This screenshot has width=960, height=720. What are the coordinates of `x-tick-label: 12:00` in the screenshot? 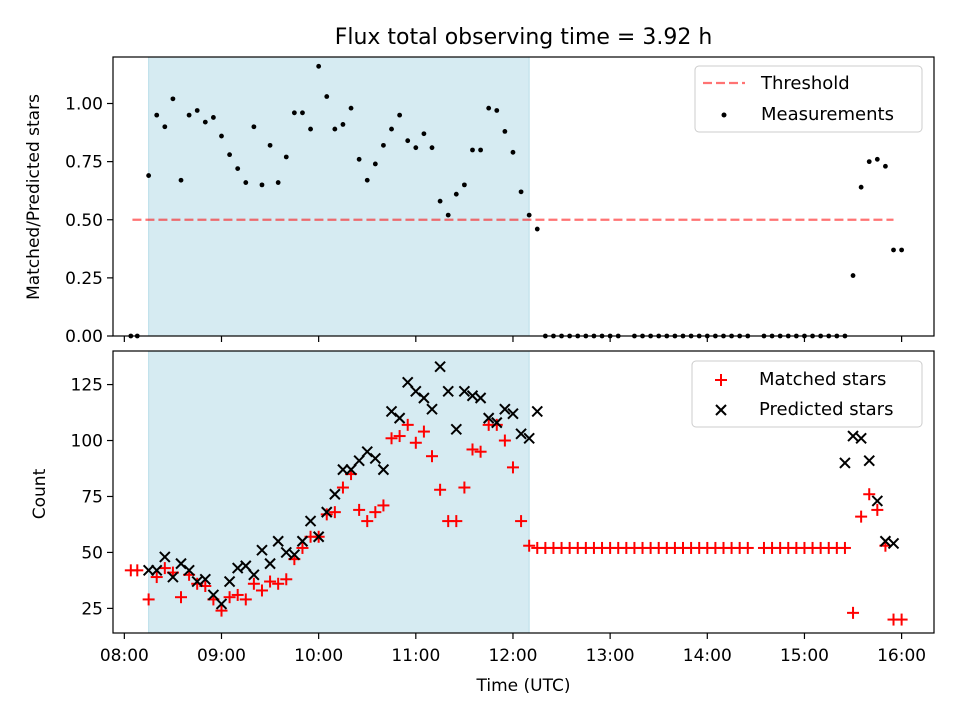 It's located at (512, 656).